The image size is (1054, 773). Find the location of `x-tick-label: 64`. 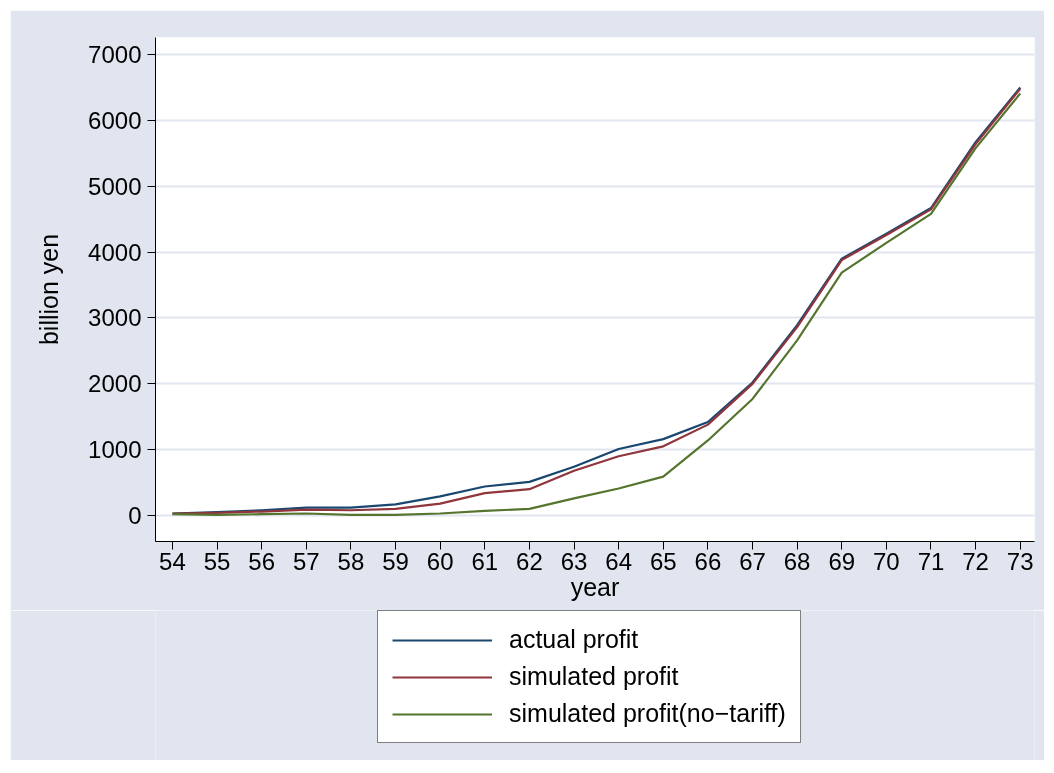

x-tick-label: 64 is located at coordinates (618, 561).